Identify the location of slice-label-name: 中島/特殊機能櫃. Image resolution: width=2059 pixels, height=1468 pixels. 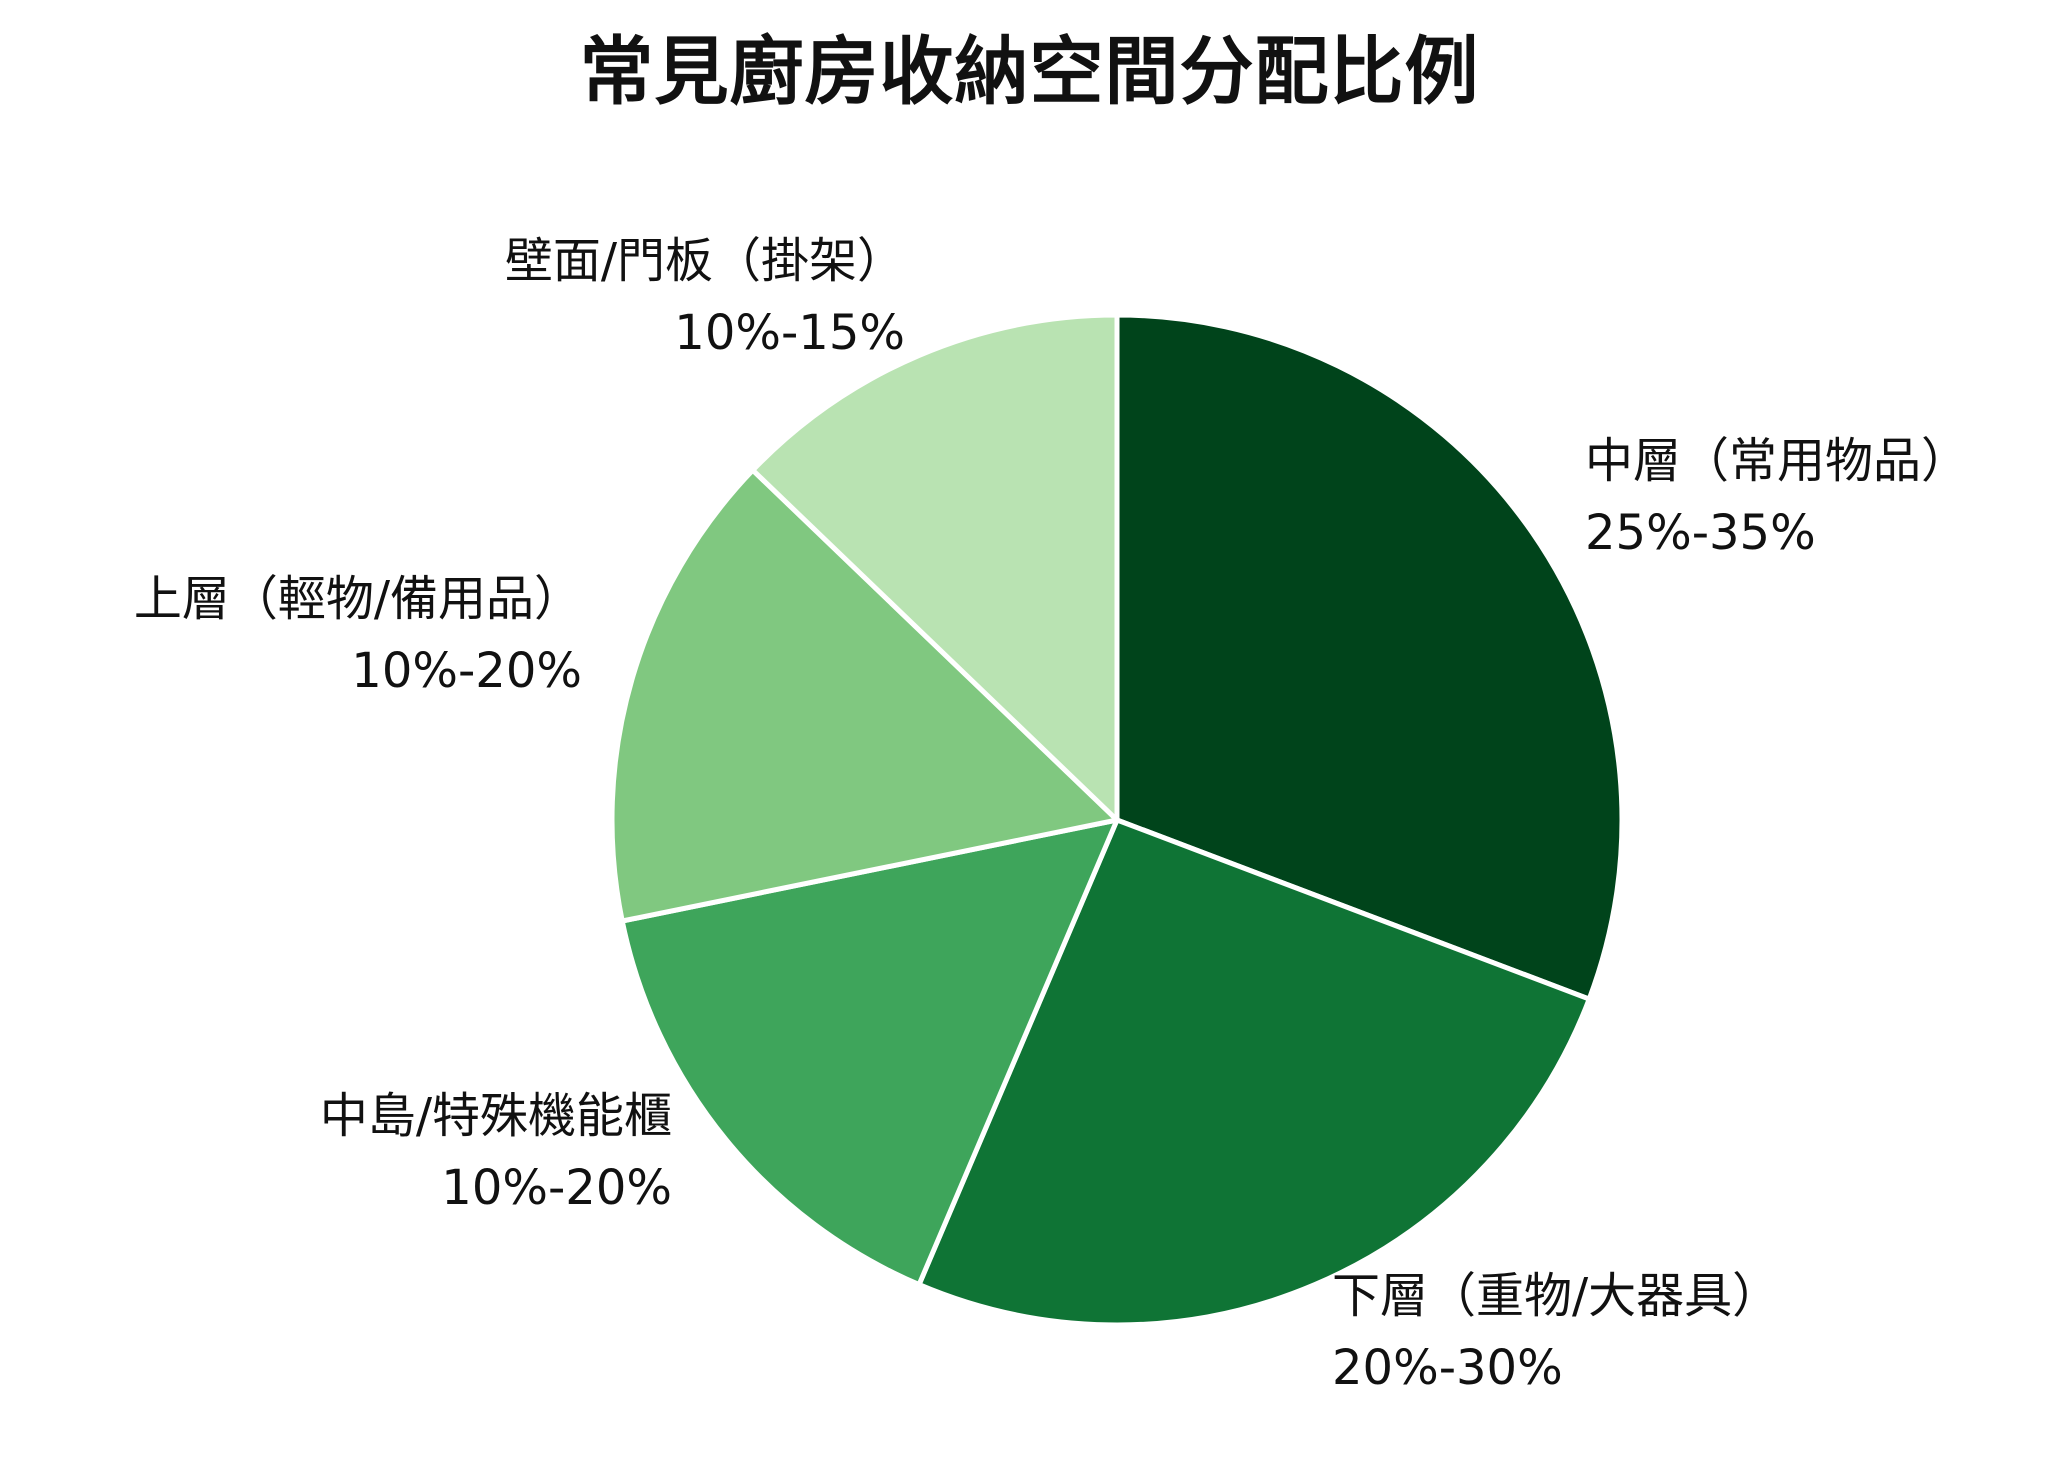
(495, 1116).